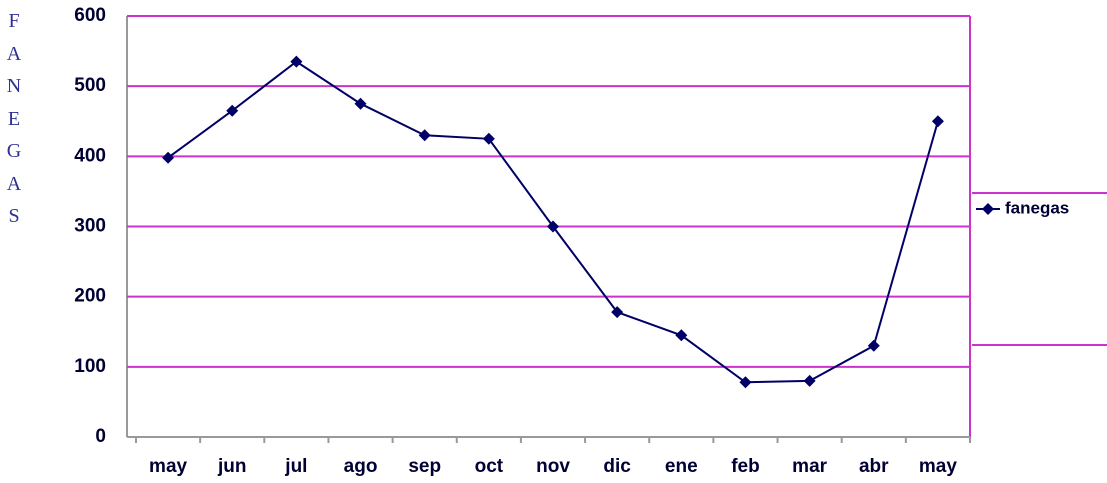  I want to click on y-axis-label: FANEGAS, so click(14, 118).